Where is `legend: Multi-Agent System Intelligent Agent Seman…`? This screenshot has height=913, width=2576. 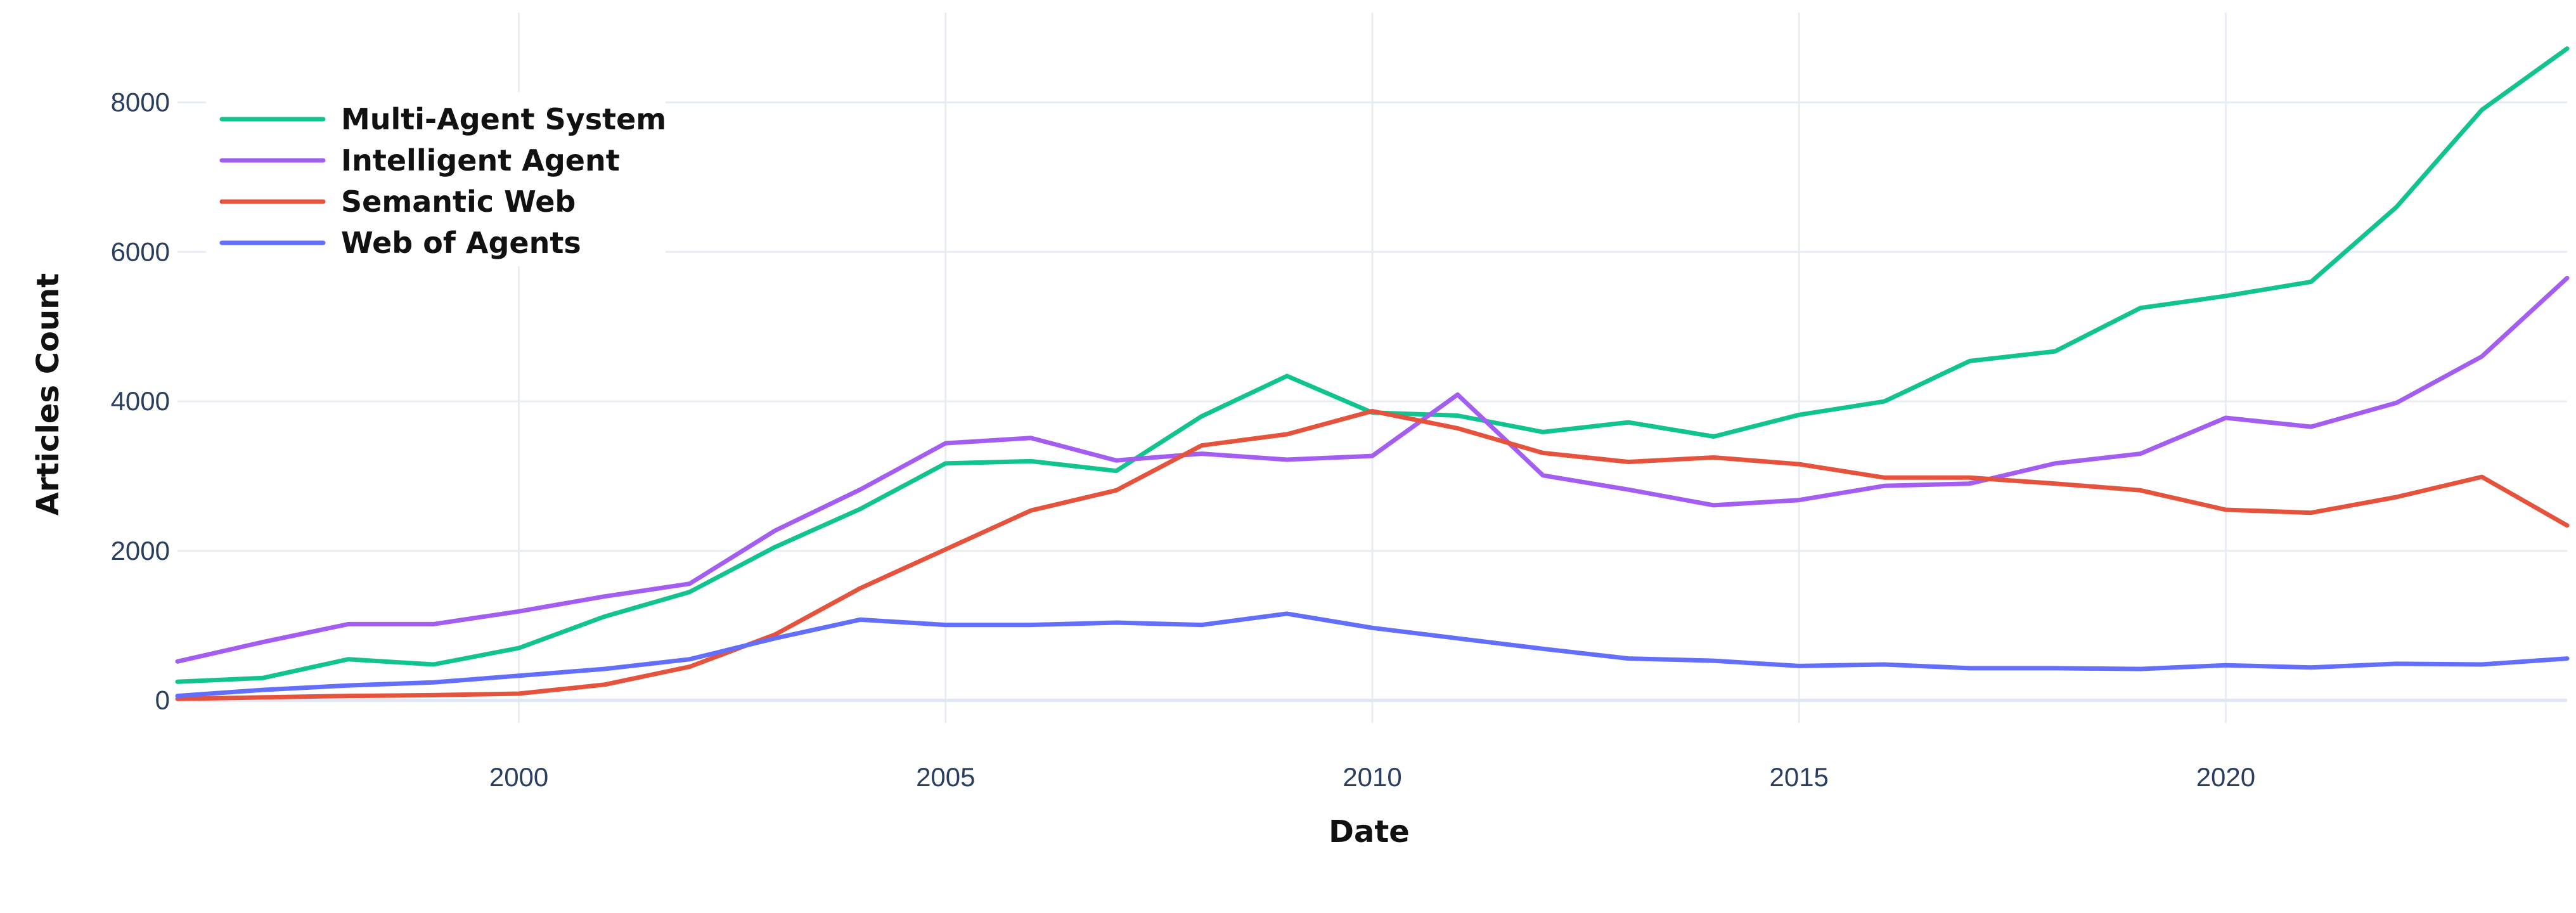 legend: Multi-Agent System Intelligent Agent Seman… is located at coordinates (436, 179).